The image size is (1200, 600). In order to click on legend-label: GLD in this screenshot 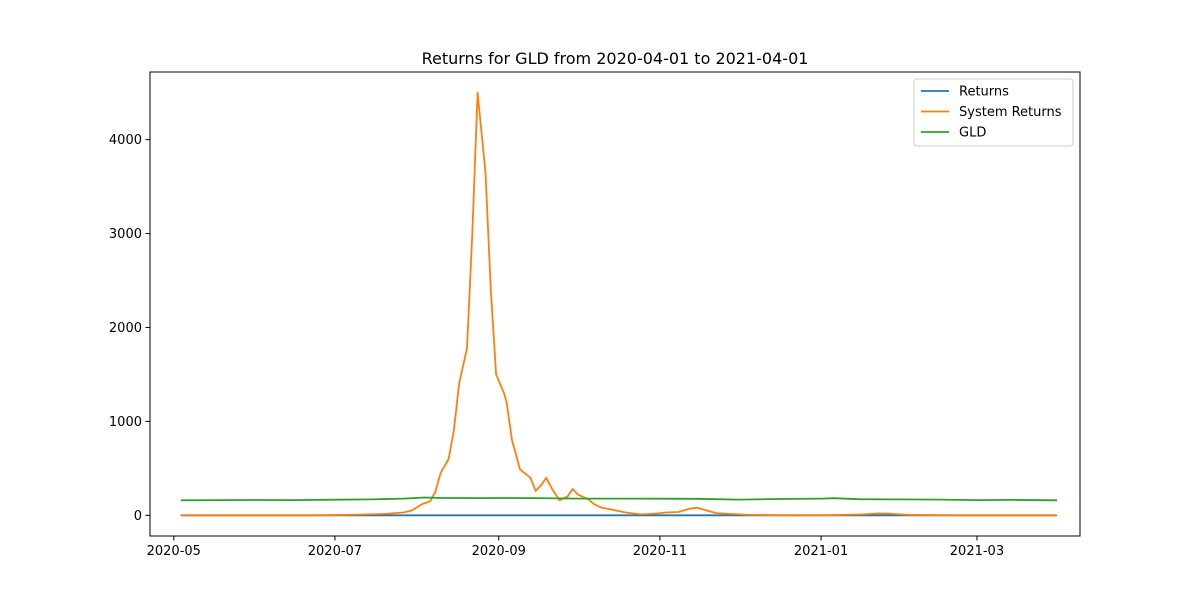, I will do `click(972, 133)`.